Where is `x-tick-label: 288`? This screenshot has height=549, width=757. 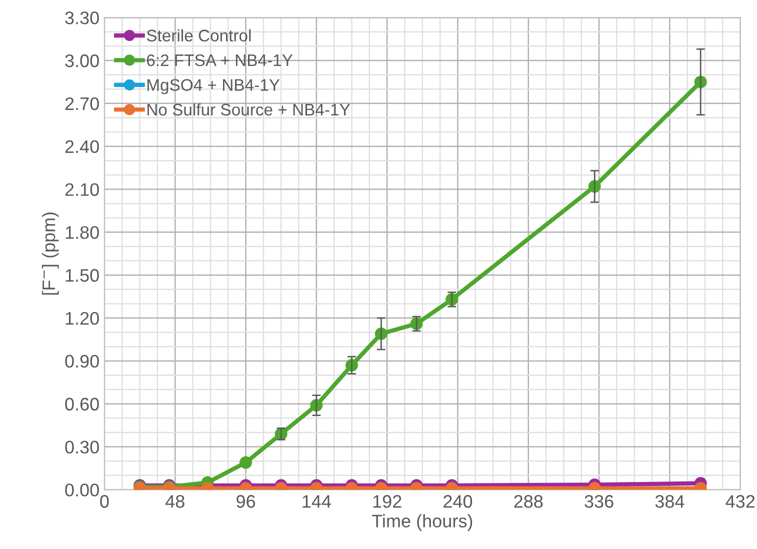
x-tick-label: 288 is located at coordinates (528, 501).